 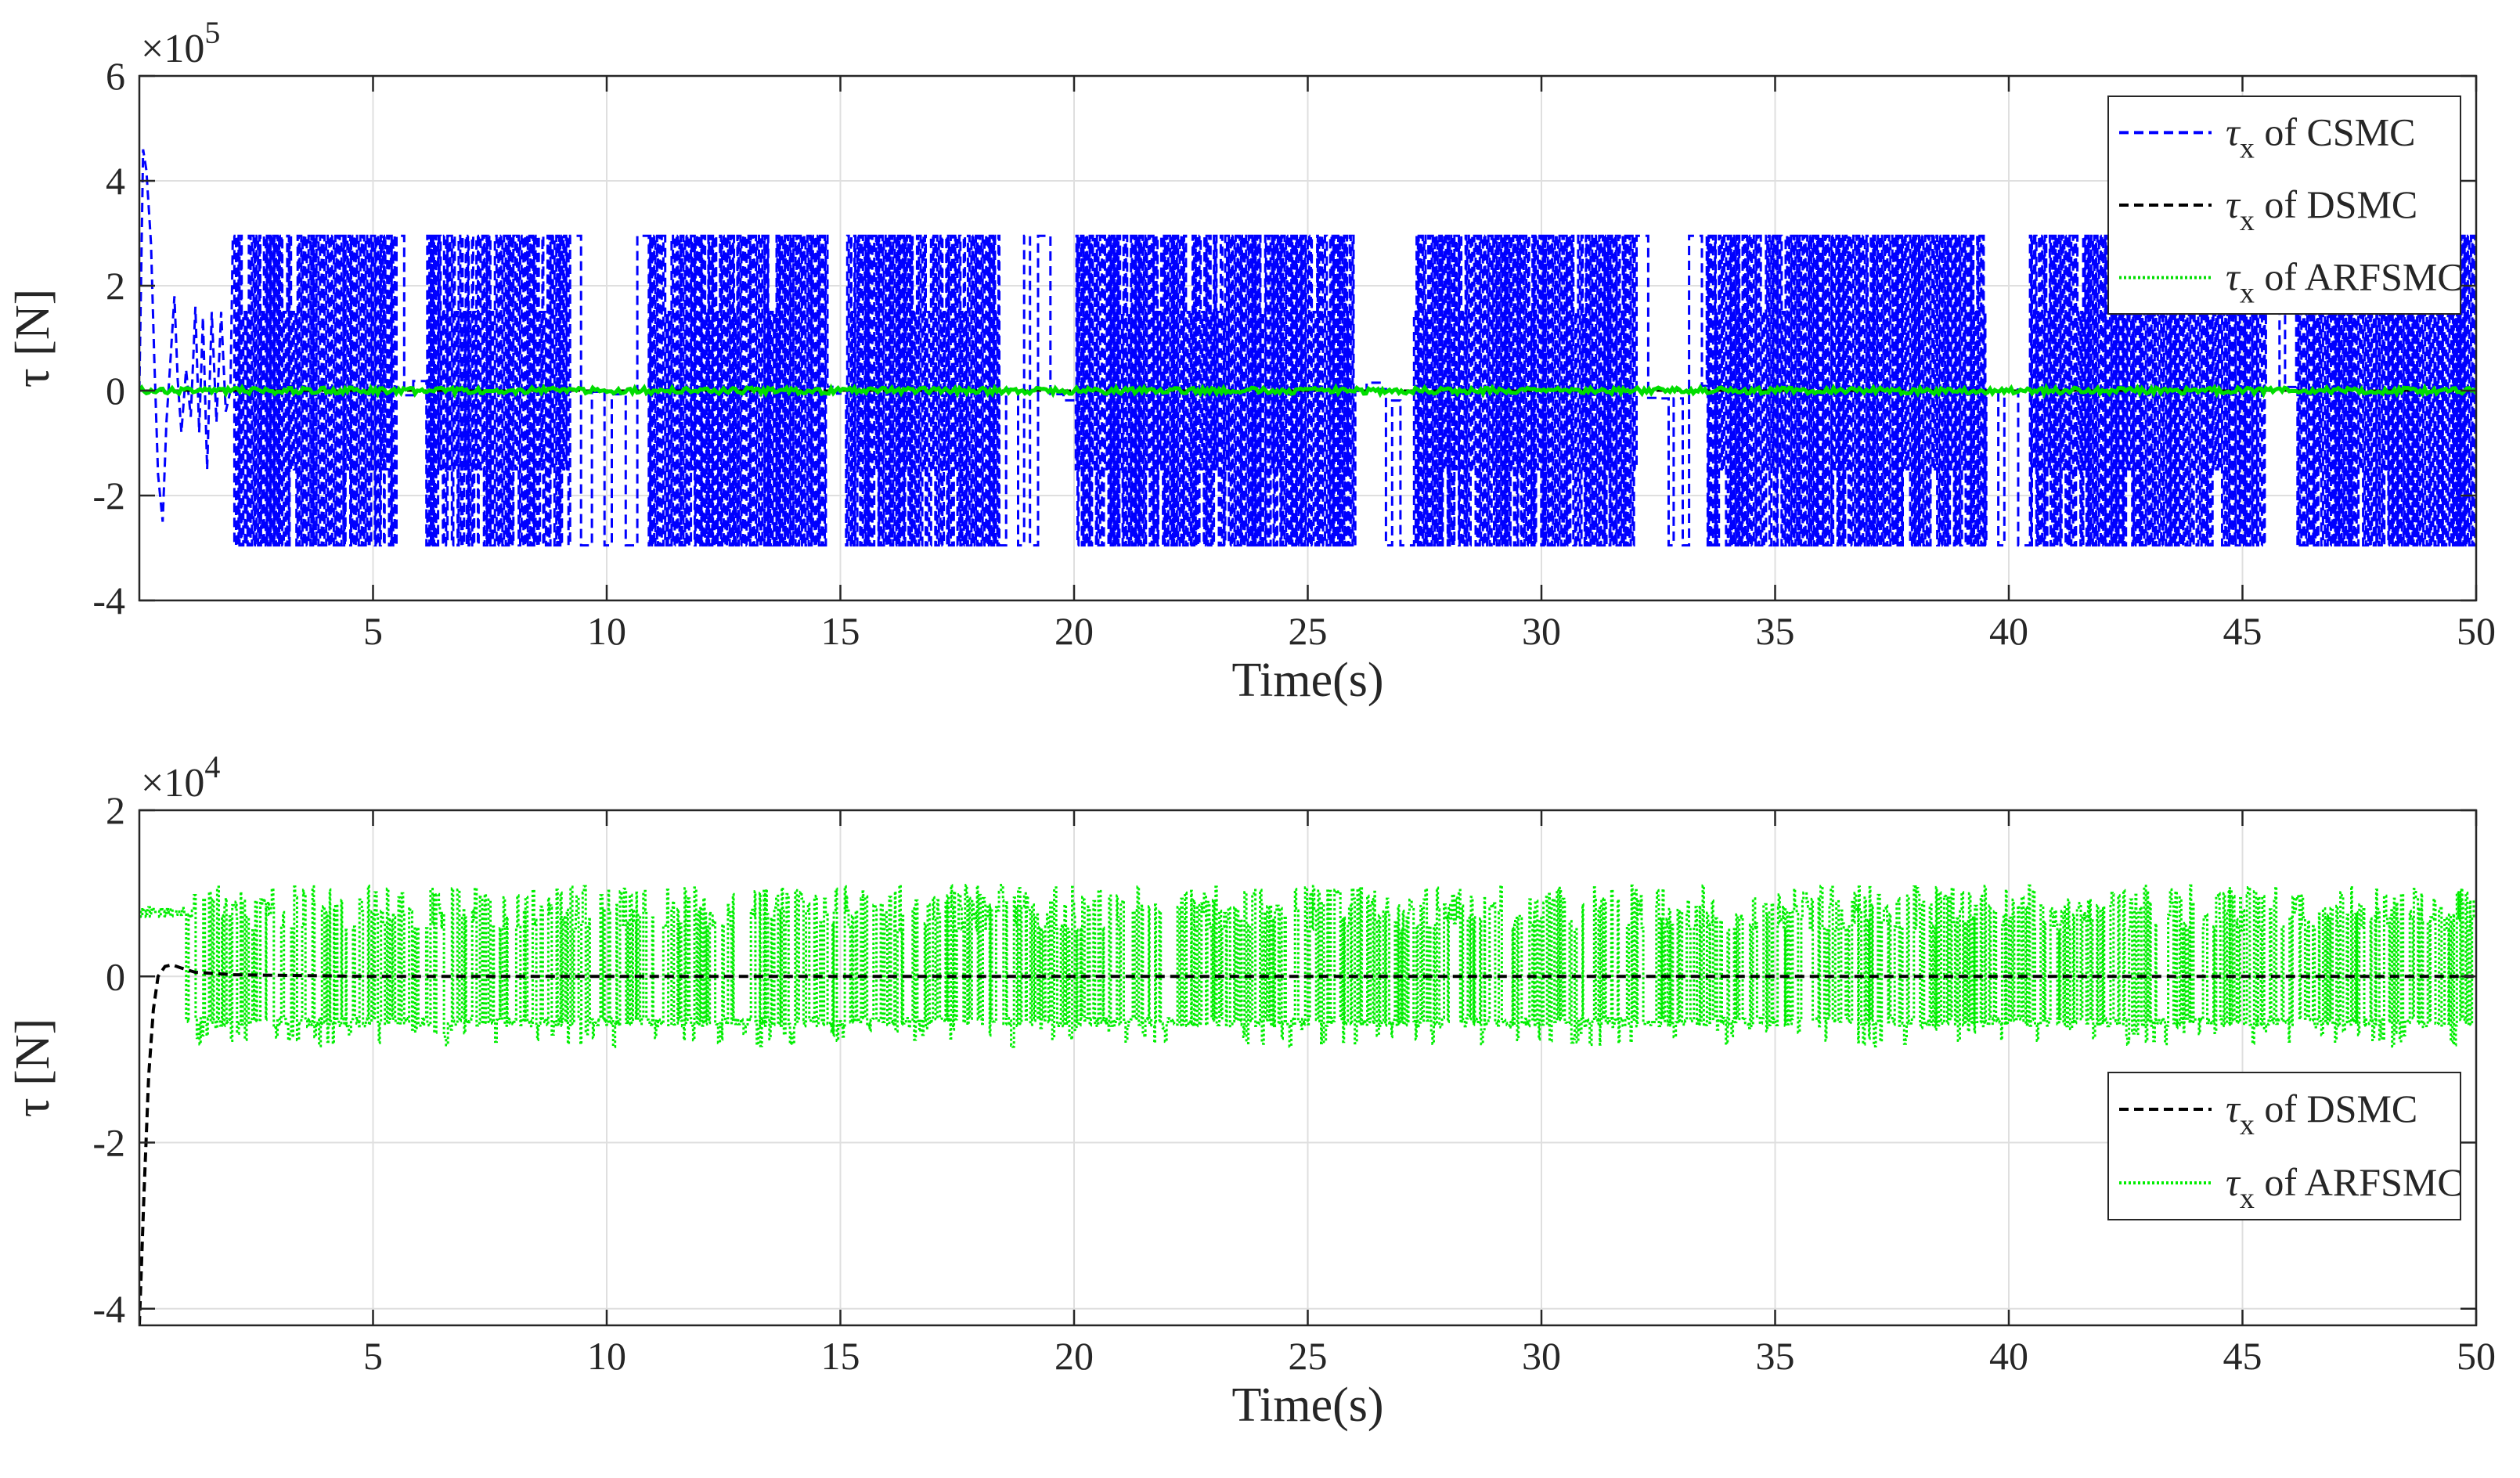 What do you see at coordinates (212, 766) in the screenshot?
I see `exponent-power: 4` at bounding box center [212, 766].